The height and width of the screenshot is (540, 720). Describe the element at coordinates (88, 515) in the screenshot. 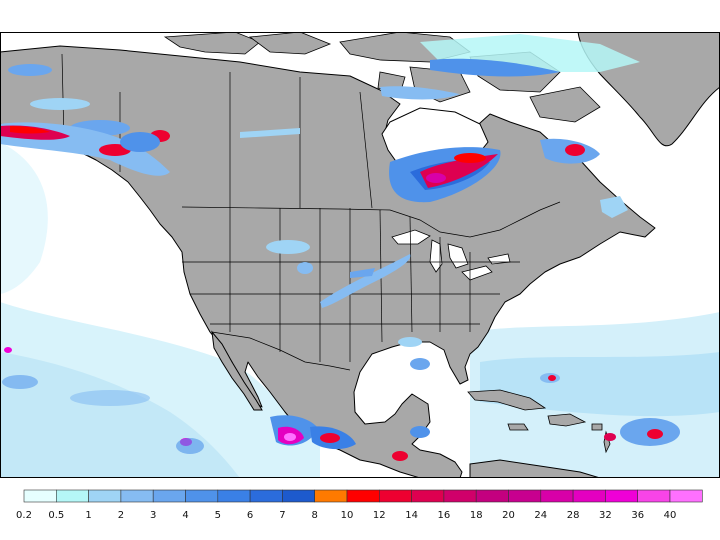

I see `legend-label: 1` at that location.